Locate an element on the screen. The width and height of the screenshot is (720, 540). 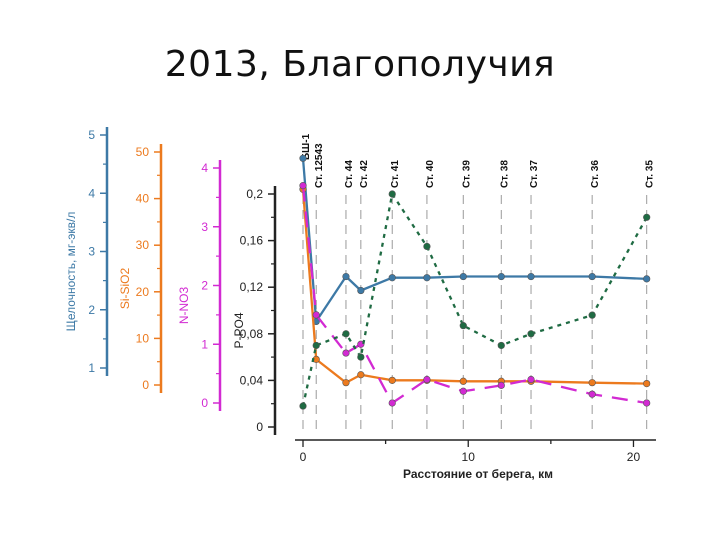
station-label-ст-35: Ст. 35 is located at coordinates (650, 174).